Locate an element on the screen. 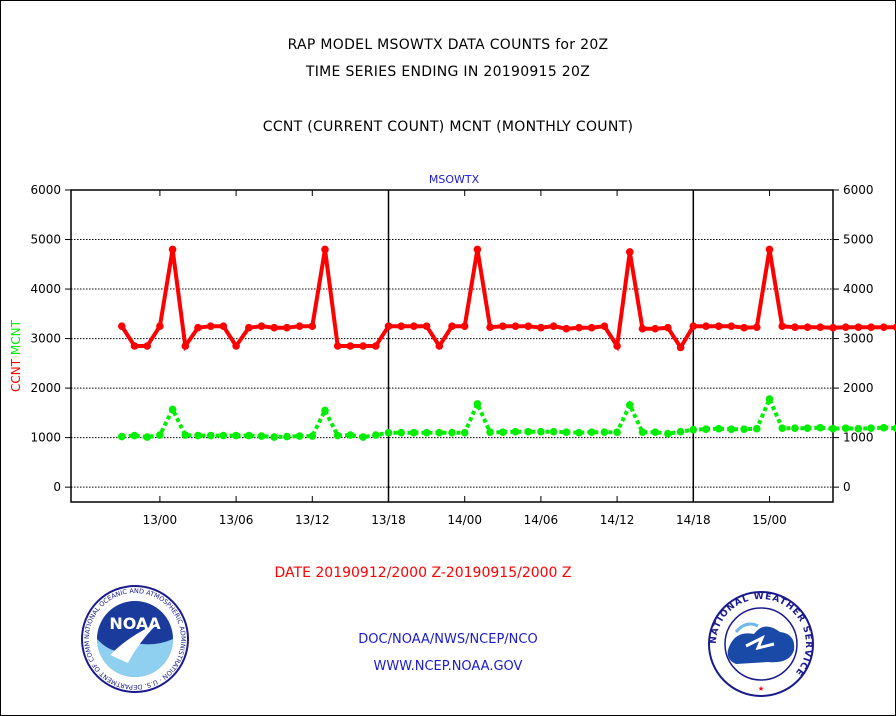 The image size is (896, 716). y-tick-label-right: 4000 is located at coordinates (858, 289).